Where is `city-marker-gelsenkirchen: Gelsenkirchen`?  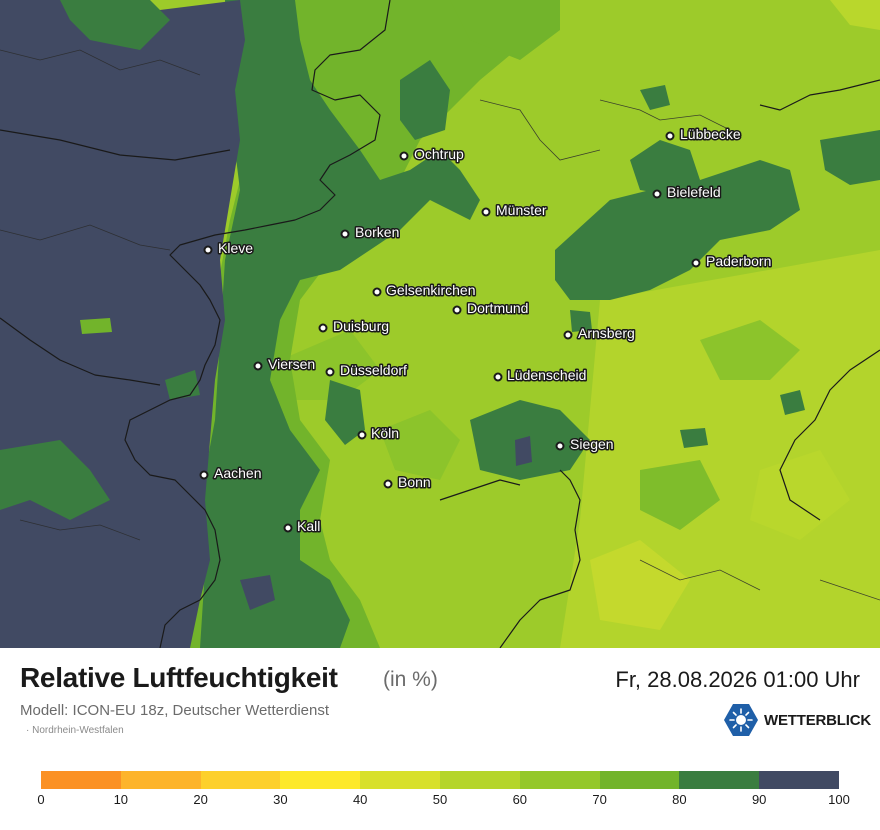 city-marker-gelsenkirchen: Gelsenkirchen is located at coordinates (424, 290).